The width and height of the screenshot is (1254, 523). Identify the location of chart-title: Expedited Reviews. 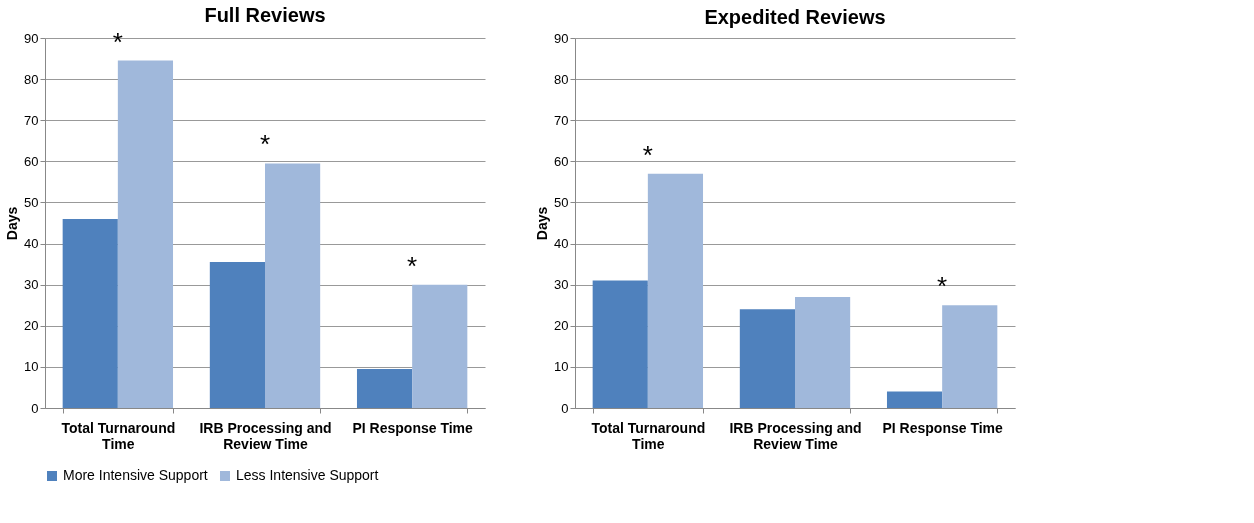
(795, 17).